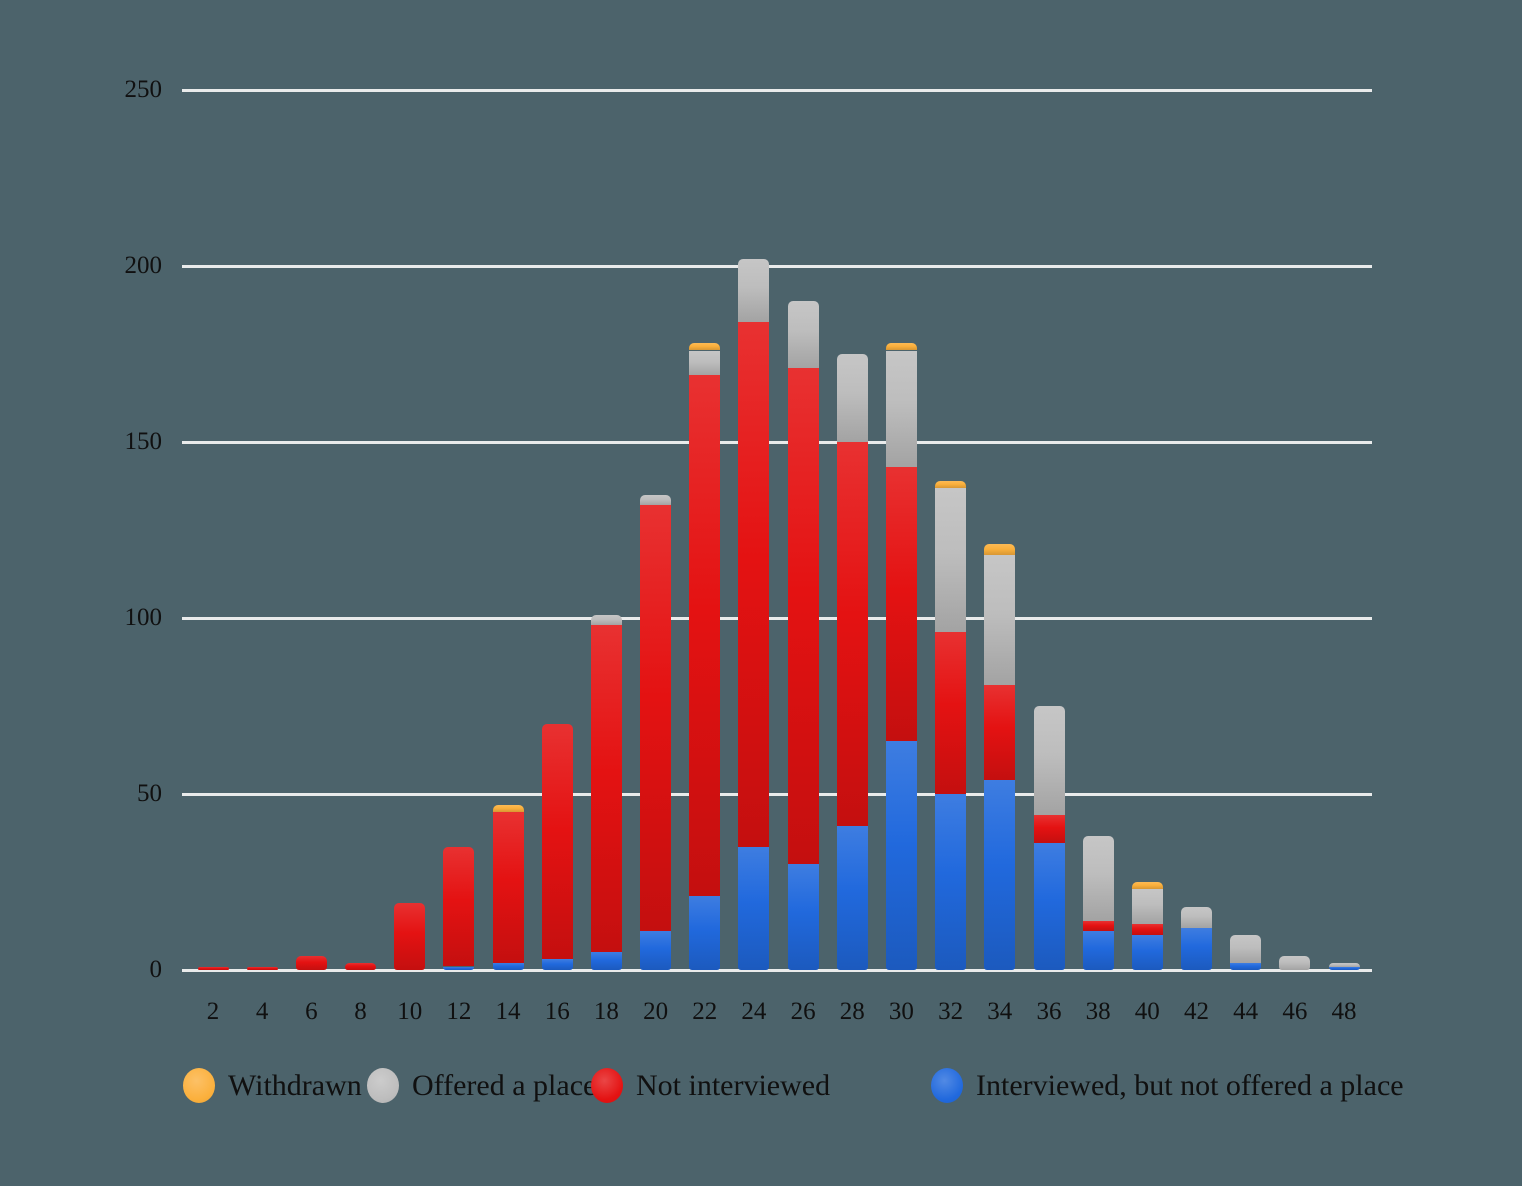 This screenshot has height=1186, width=1522. What do you see at coordinates (1147, 885) in the screenshot?
I see `bar-40-segment-withdrawn` at bounding box center [1147, 885].